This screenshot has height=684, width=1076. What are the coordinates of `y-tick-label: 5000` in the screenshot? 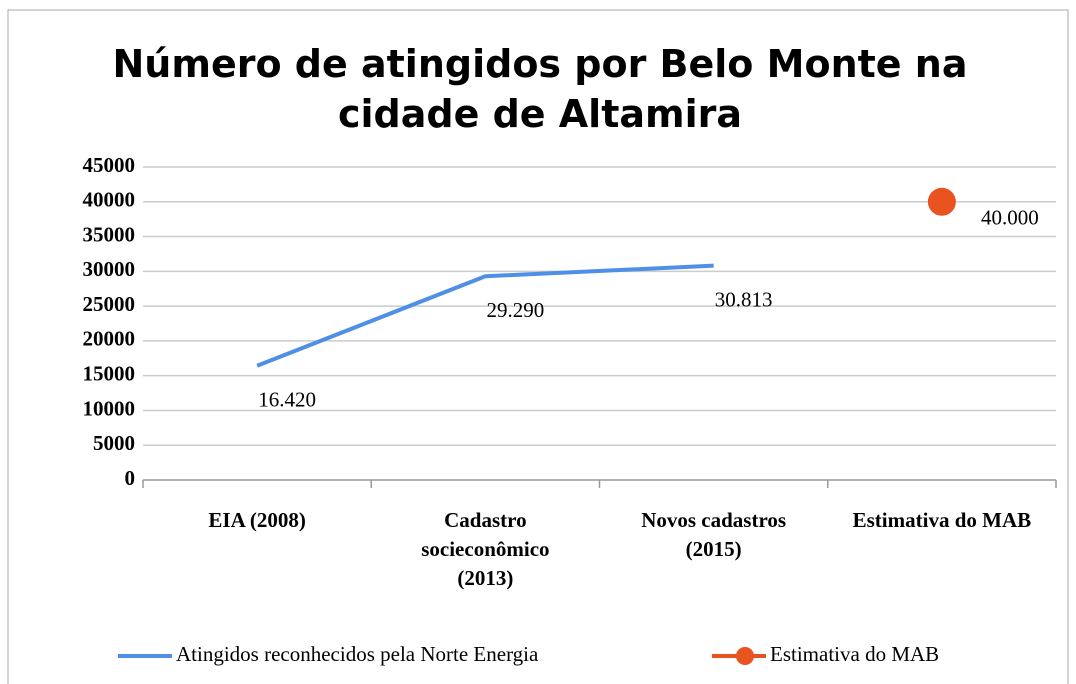 It's located at (114, 443).